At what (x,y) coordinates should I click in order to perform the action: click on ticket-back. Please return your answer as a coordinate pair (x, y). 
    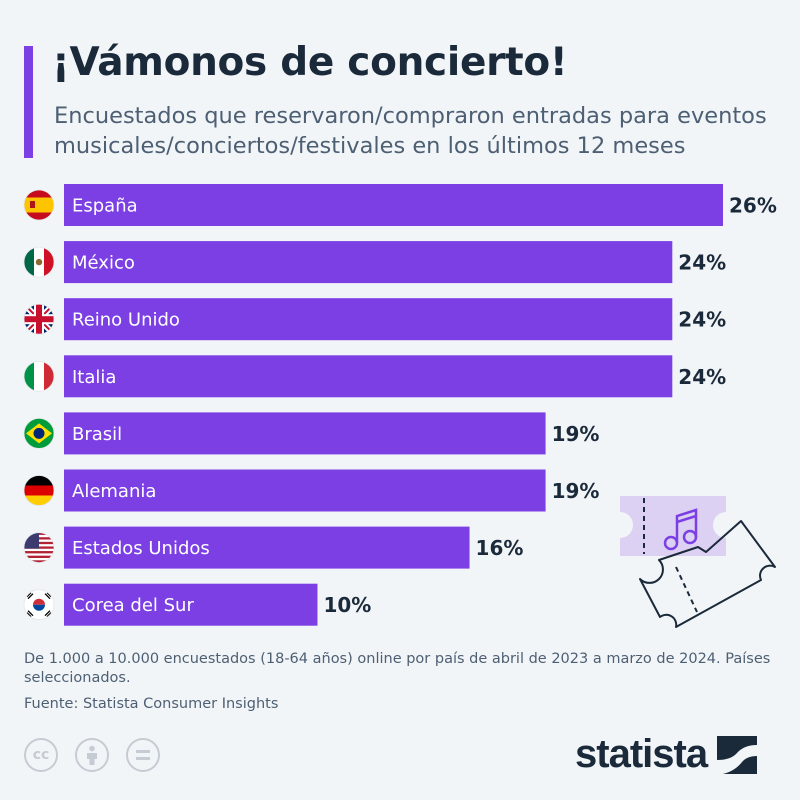
    Looking at the image, I should click on (673, 526).